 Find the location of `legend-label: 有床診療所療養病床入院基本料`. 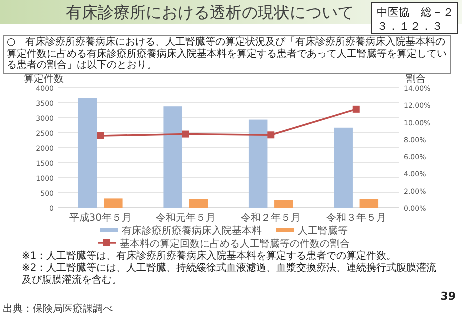

legend-label: 有床診療所療養病床入院基本料 is located at coordinates (192, 231).